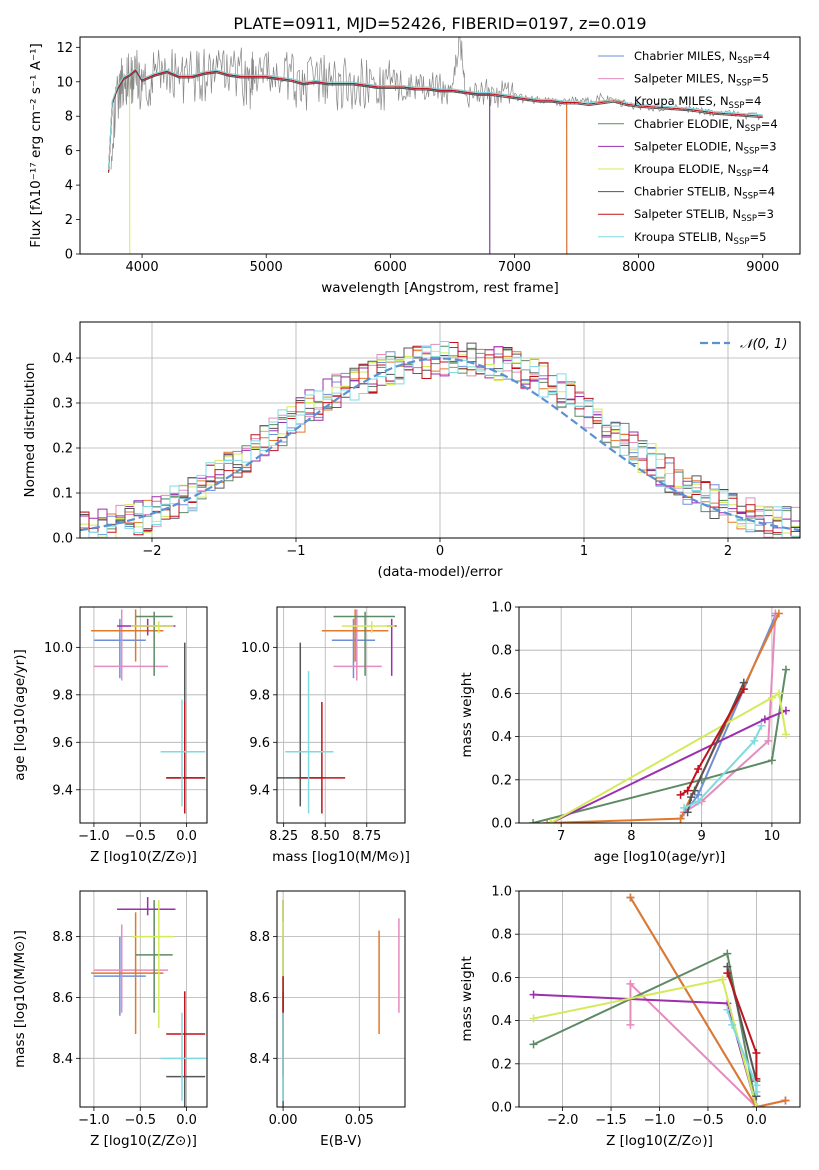 Image resolution: width=819 pixels, height=1170 pixels. I want to click on ebv-vs-mass-panel: 0.00 0.05 8.4 8.6 8.8 E(B-V), so click(327, 1019).